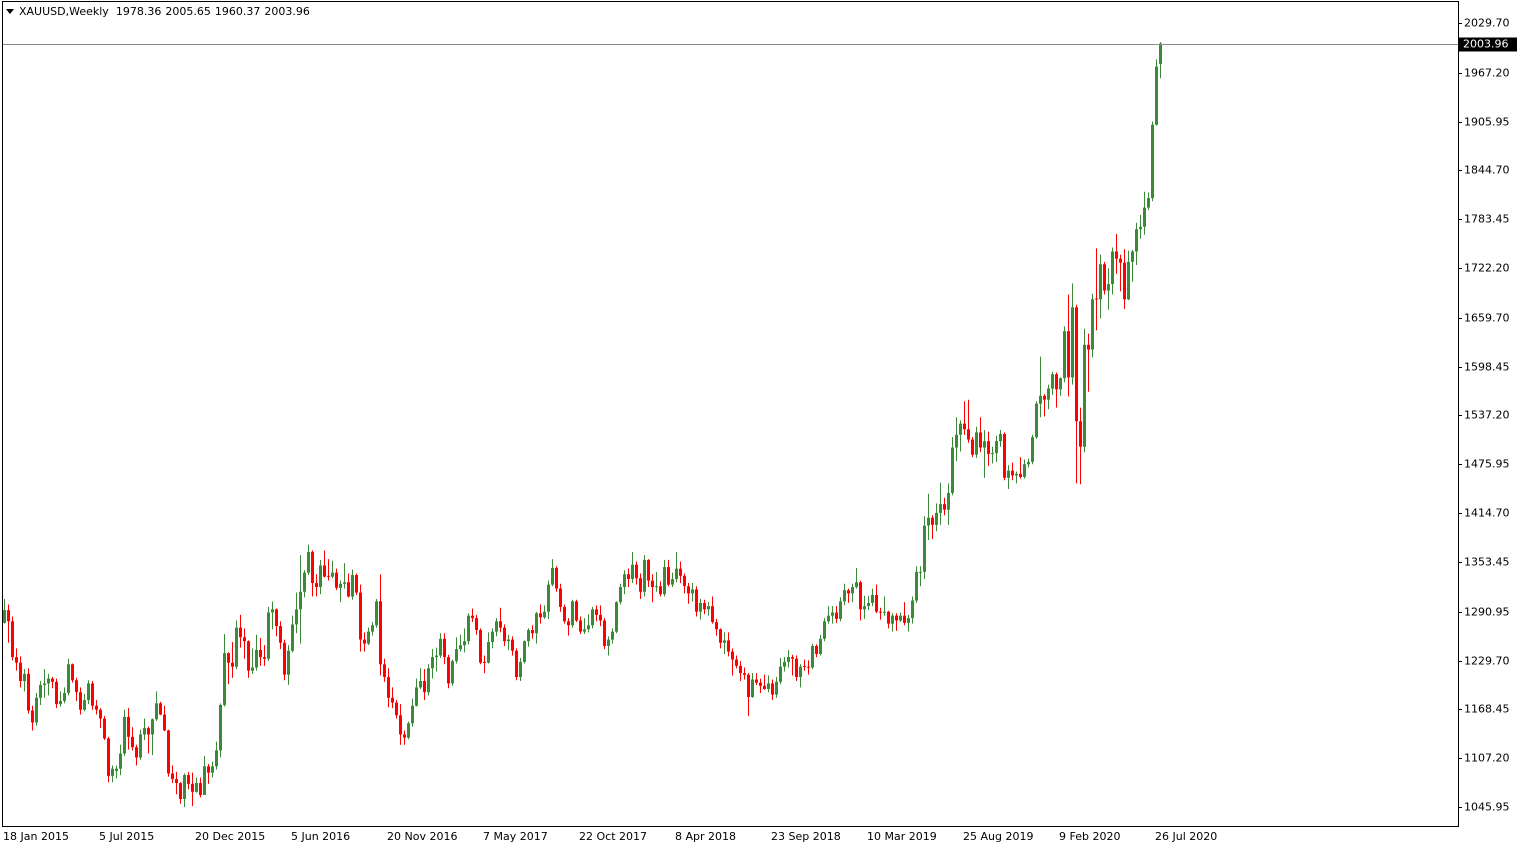 The width and height of the screenshot is (1522, 850). Describe the element at coordinates (1487, 122) in the screenshot. I see `y-tick-label: 1905.95` at that location.